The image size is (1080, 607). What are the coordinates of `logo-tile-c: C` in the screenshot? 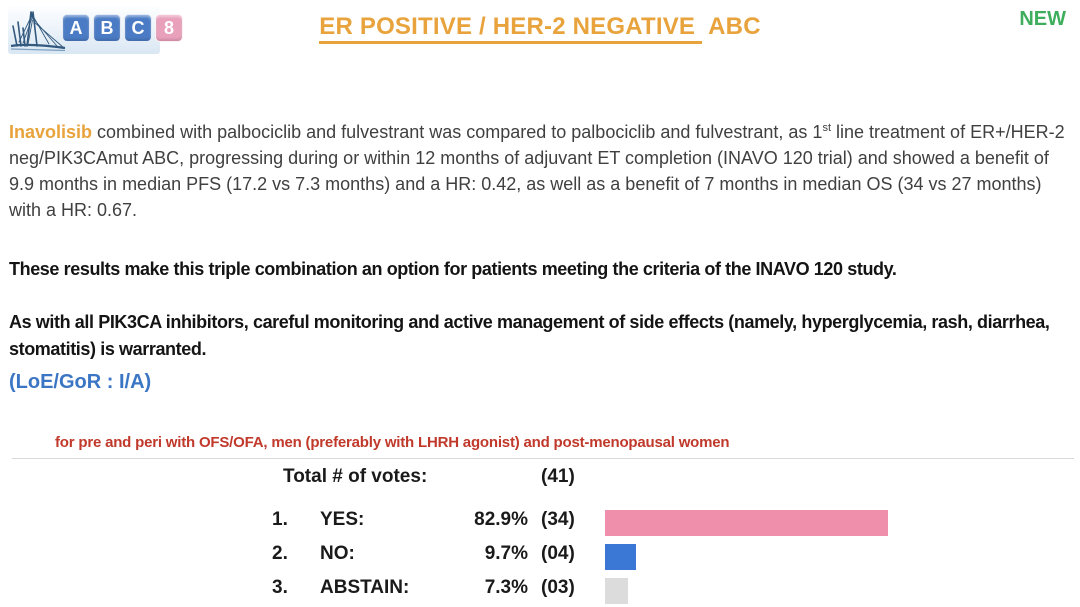 It's located at (138, 28).